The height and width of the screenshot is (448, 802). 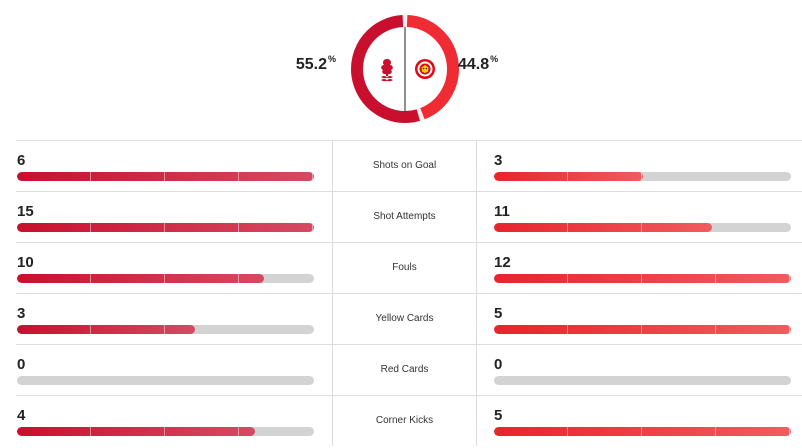 I want to click on away-stat-value: 0, so click(x=498, y=364).